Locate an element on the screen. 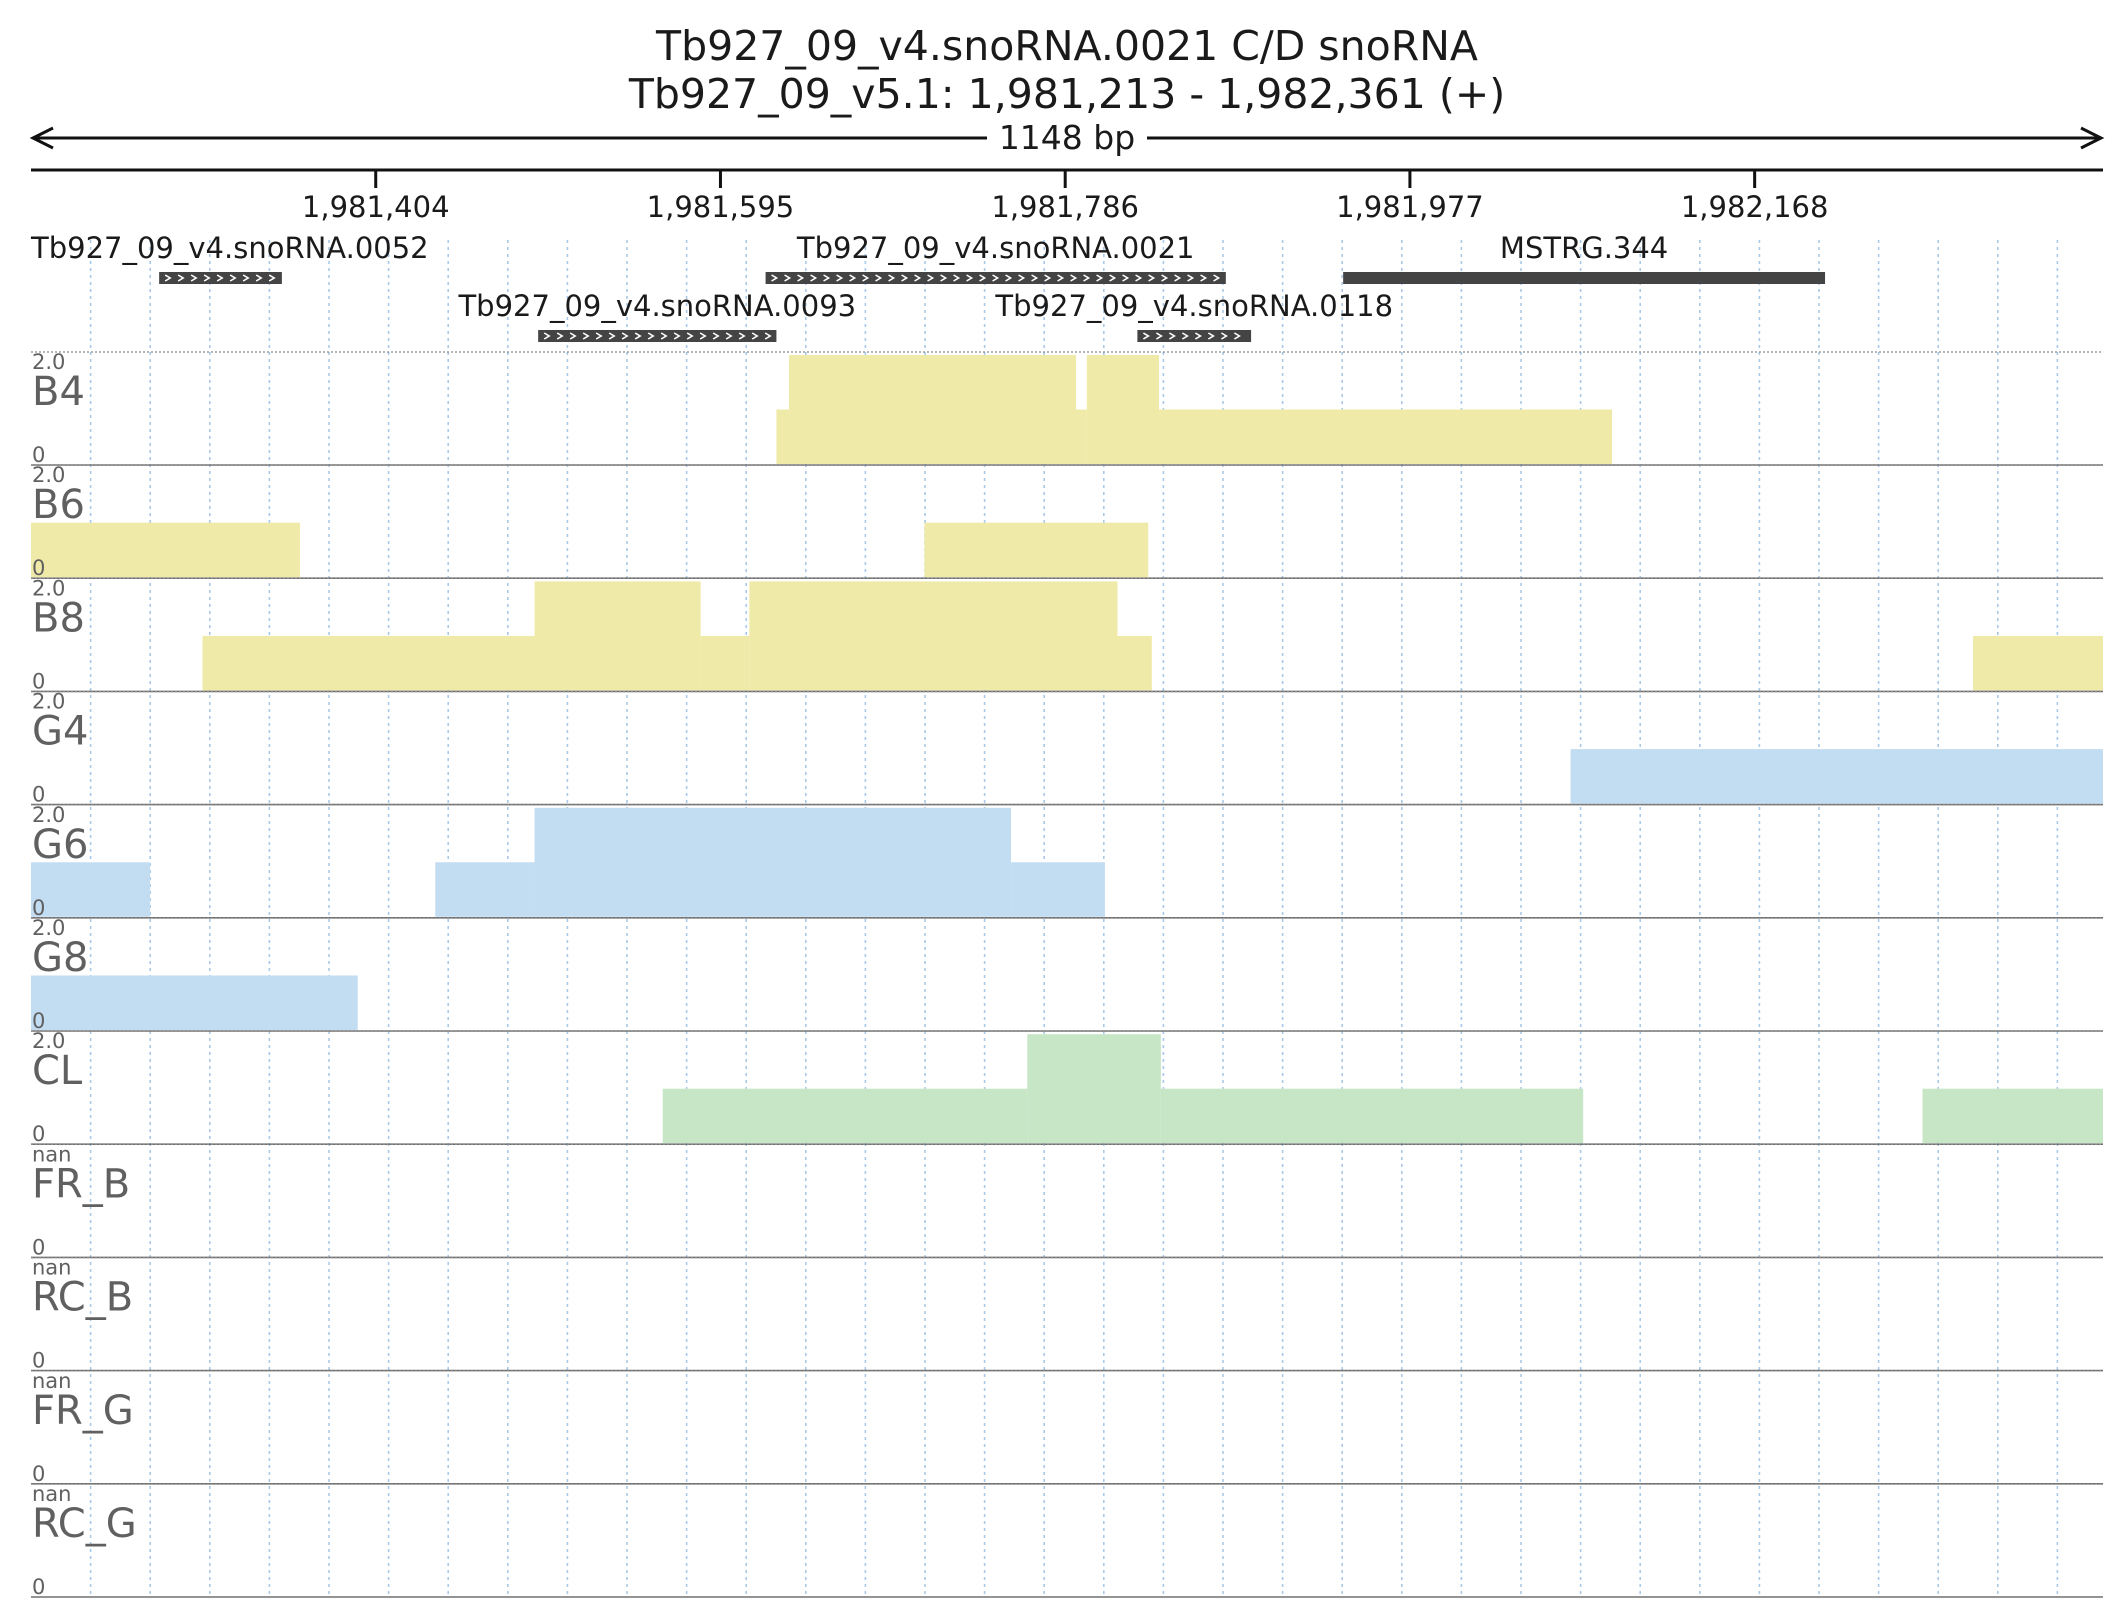  track-name-label: B4 is located at coordinates (58, 392).